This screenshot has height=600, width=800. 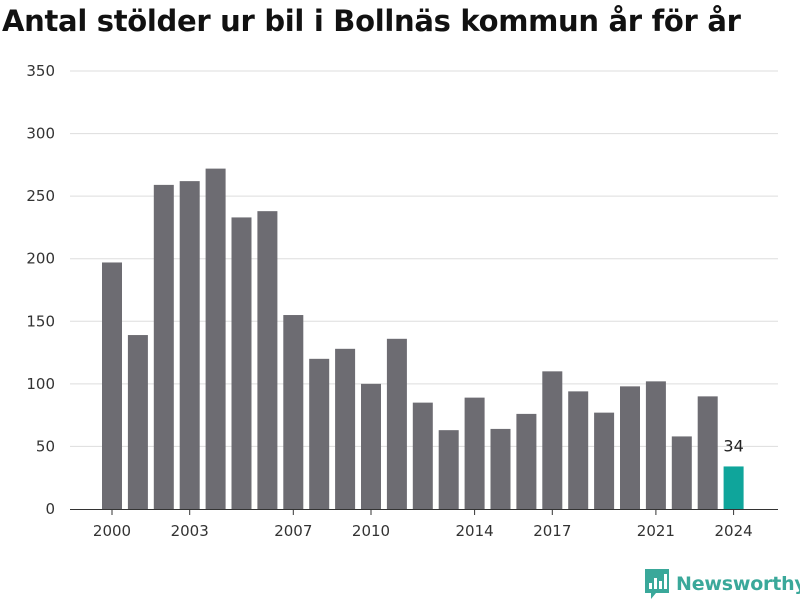 I want to click on y-tick-label: 100, so click(x=40, y=384).